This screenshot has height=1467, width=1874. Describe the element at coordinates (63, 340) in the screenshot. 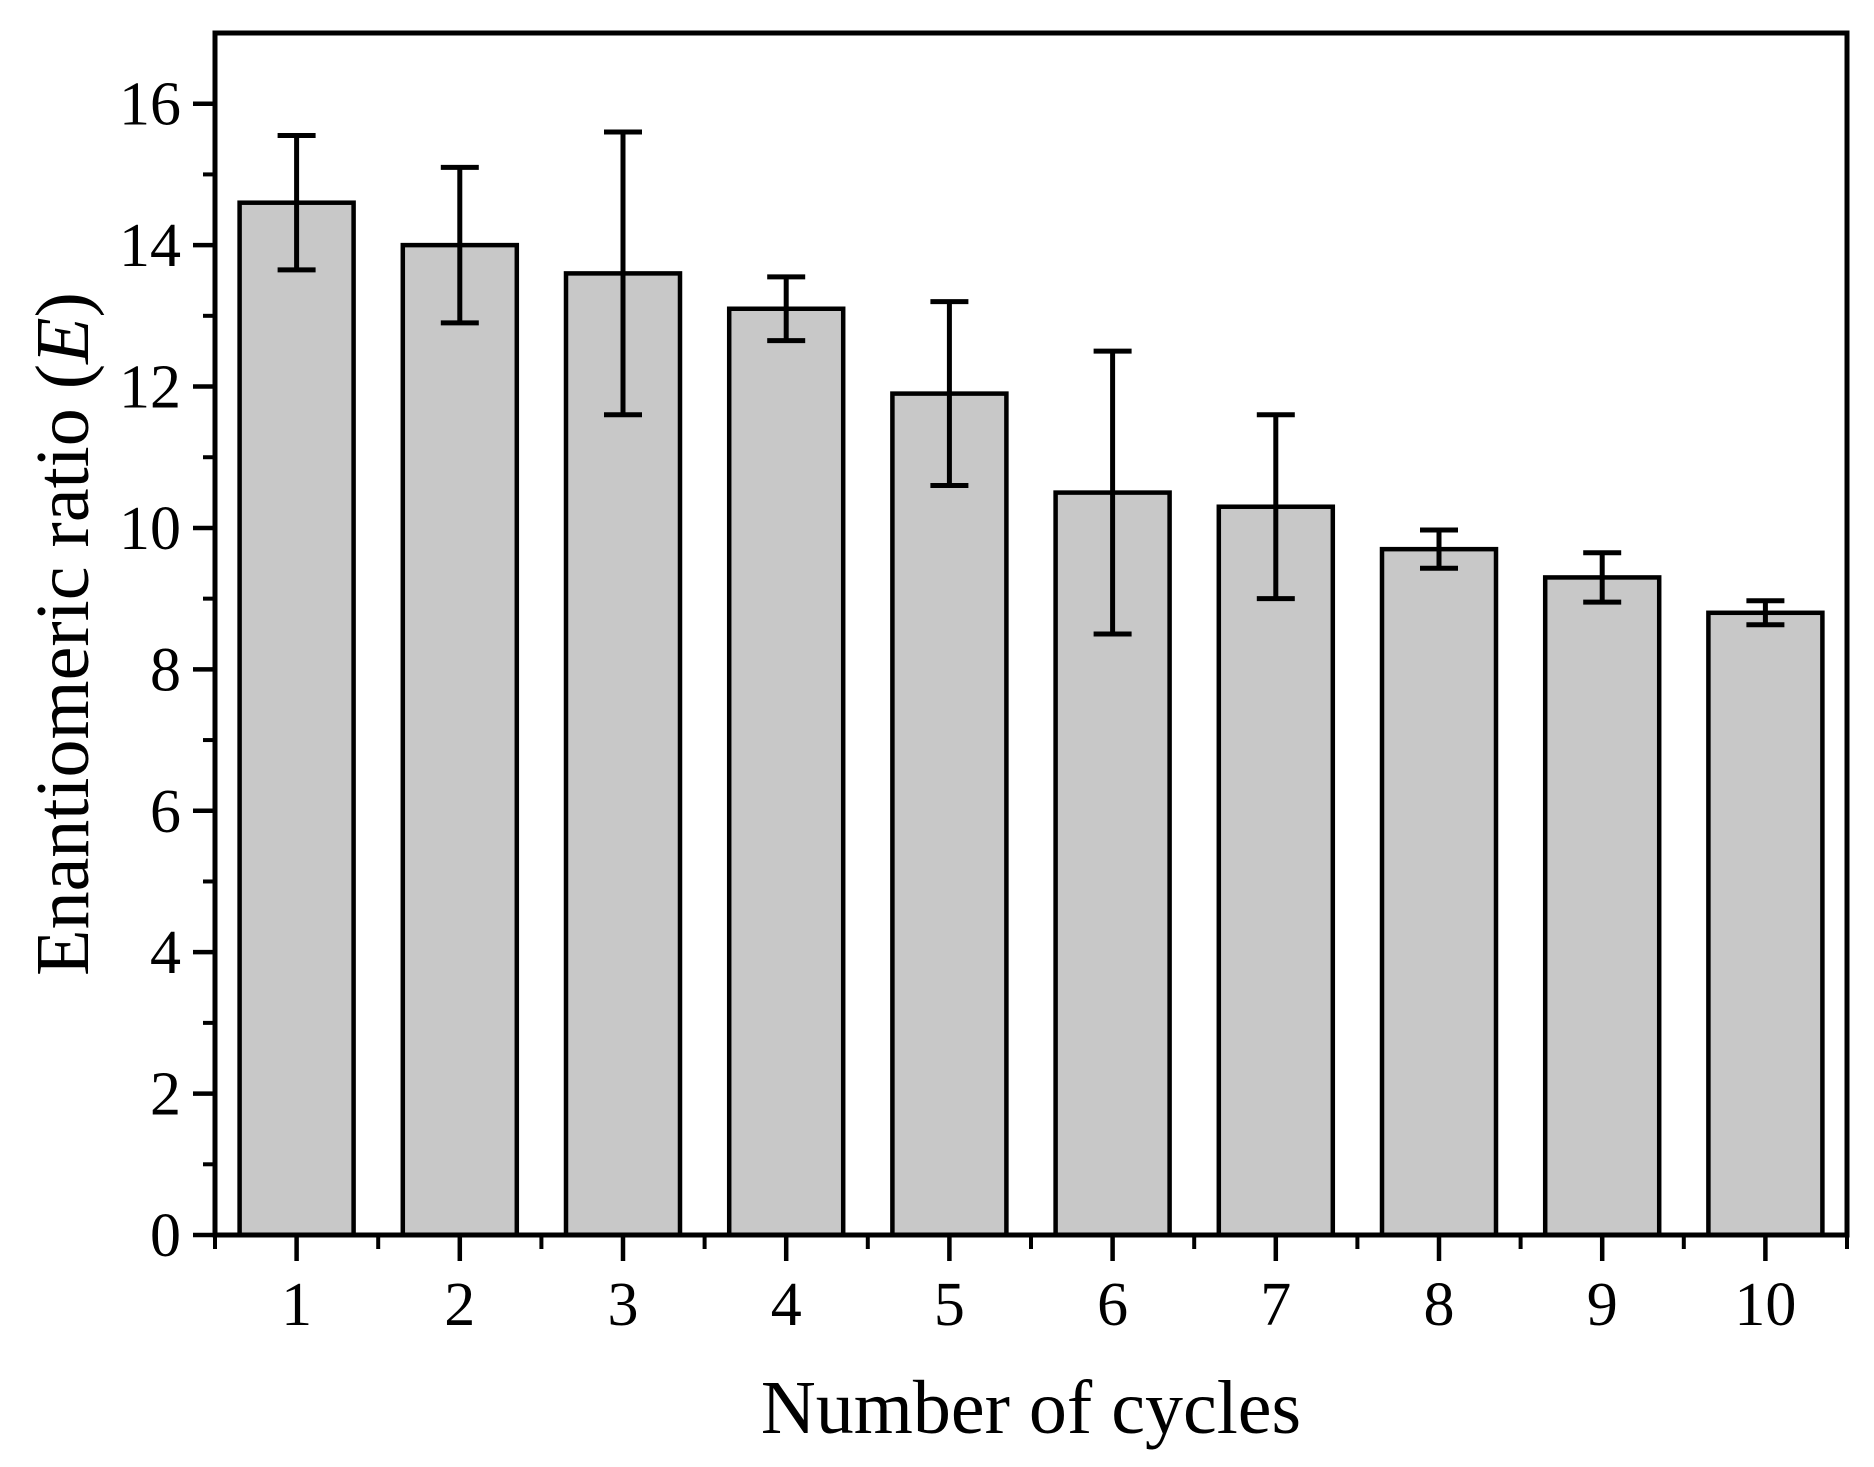

I see `y-axis-title-italic: E` at that location.